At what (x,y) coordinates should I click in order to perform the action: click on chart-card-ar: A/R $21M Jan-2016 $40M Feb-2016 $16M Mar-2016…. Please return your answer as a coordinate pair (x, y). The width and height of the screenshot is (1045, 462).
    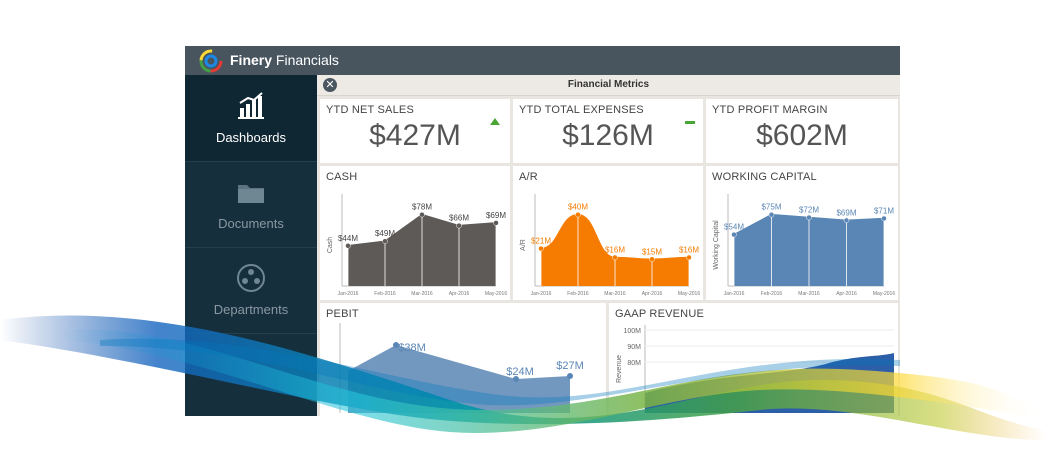
    Looking at the image, I should click on (608, 233).